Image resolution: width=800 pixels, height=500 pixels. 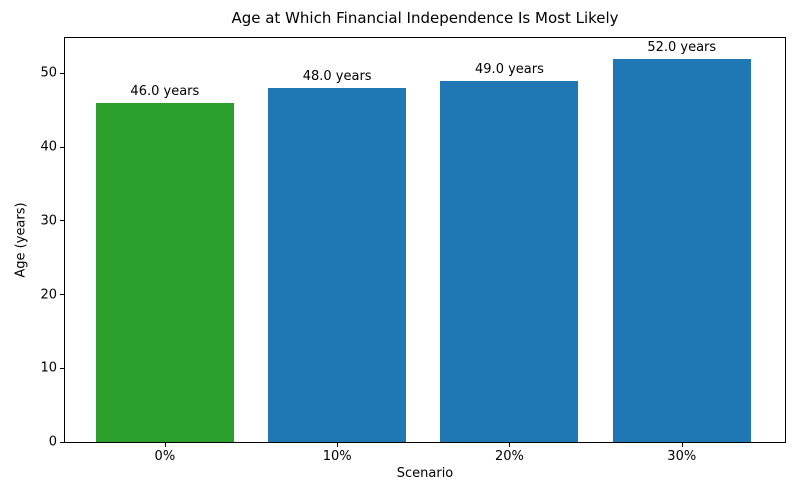 I want to click on y-tick-label: 0, so click(x=52, y=442).